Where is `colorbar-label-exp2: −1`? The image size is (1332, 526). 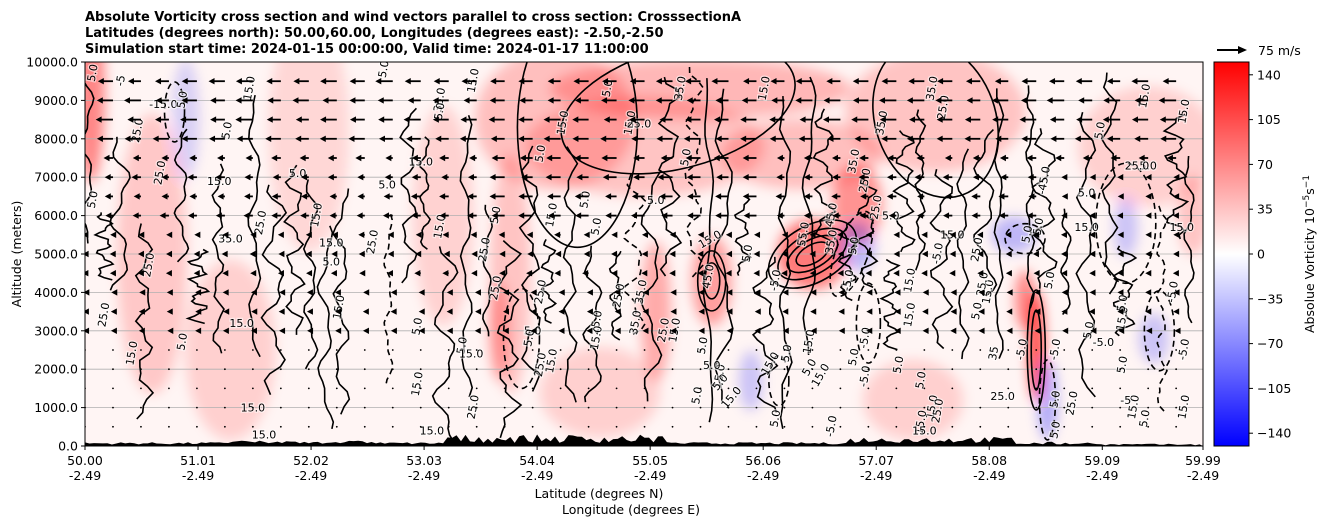 colorbar-label-exp2: −1 is located at coordinates (1307, 181).